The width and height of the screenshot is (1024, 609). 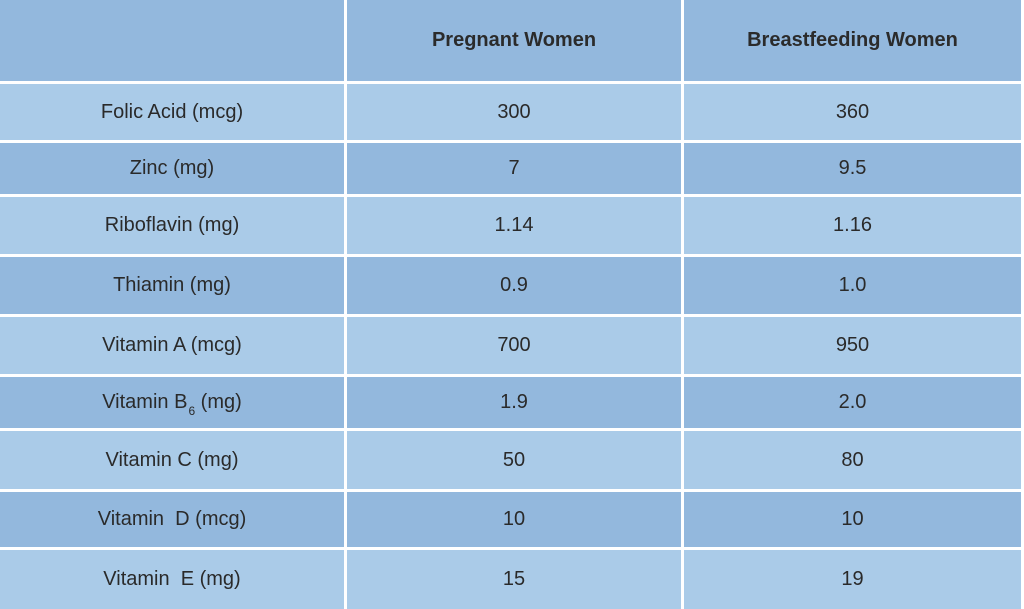 I want to click on header-cell-pregnant-women: Pregnant Women, so click(x=512, y=40).